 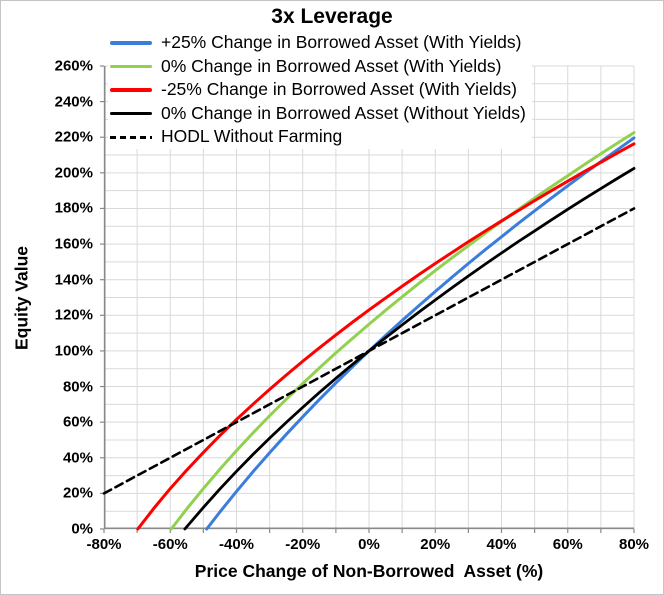 I want to click on y-axis-tick-label: 60%, so click(x=77, y=422).